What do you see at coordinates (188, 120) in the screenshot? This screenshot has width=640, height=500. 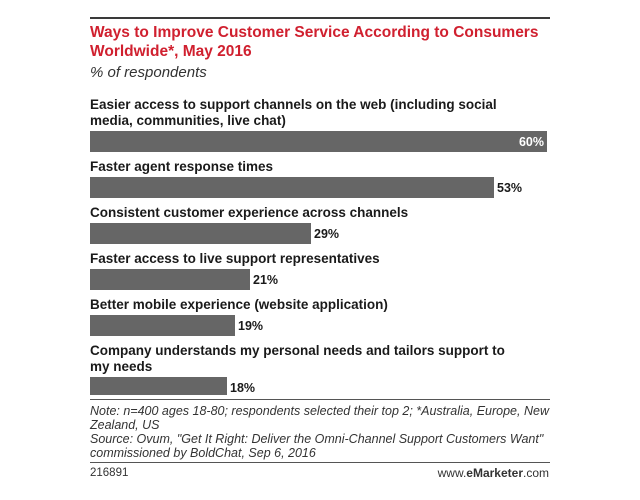 I see `category-label-line: media, communities, live chat)` at bounding box center [188, 120].